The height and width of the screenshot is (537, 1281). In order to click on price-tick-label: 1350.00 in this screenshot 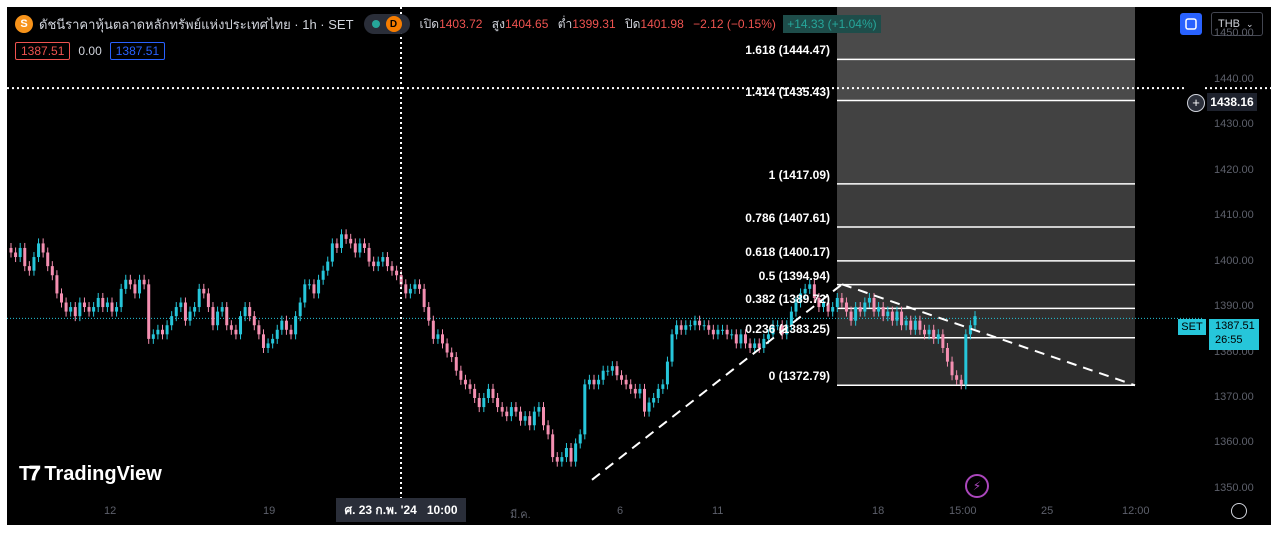, I will do `click(1234, 487)`.